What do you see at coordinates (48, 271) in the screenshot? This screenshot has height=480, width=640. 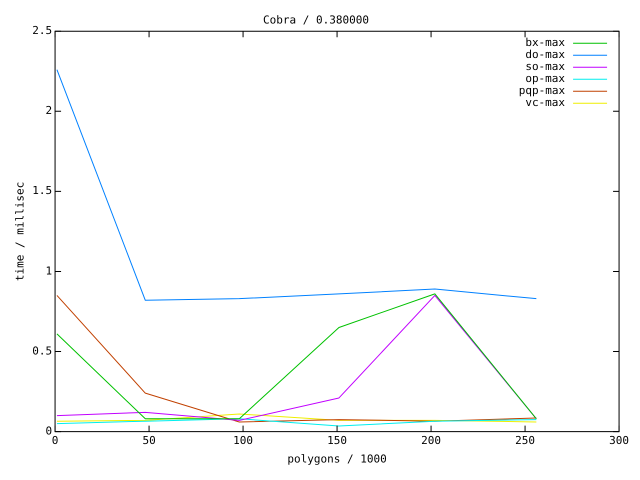 I see `y-tick-label: 1` at bounding box center [48, 271].